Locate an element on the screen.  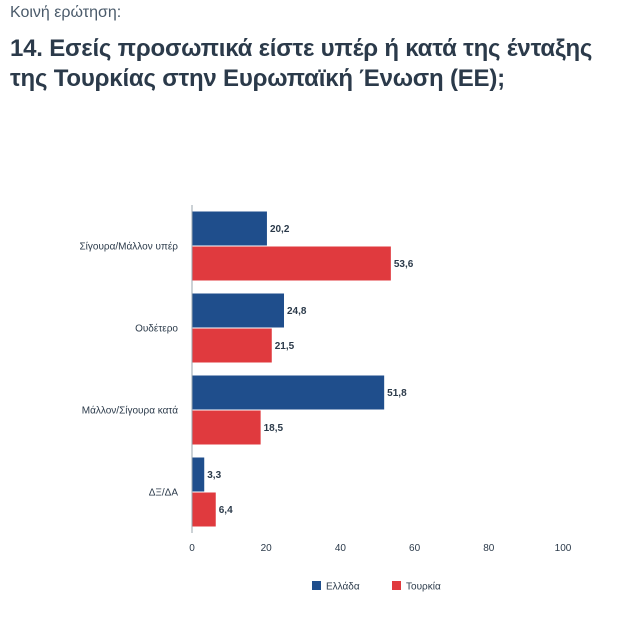
category-label: ΔΞ/ΔΑ is located at coordinates (164, 493).